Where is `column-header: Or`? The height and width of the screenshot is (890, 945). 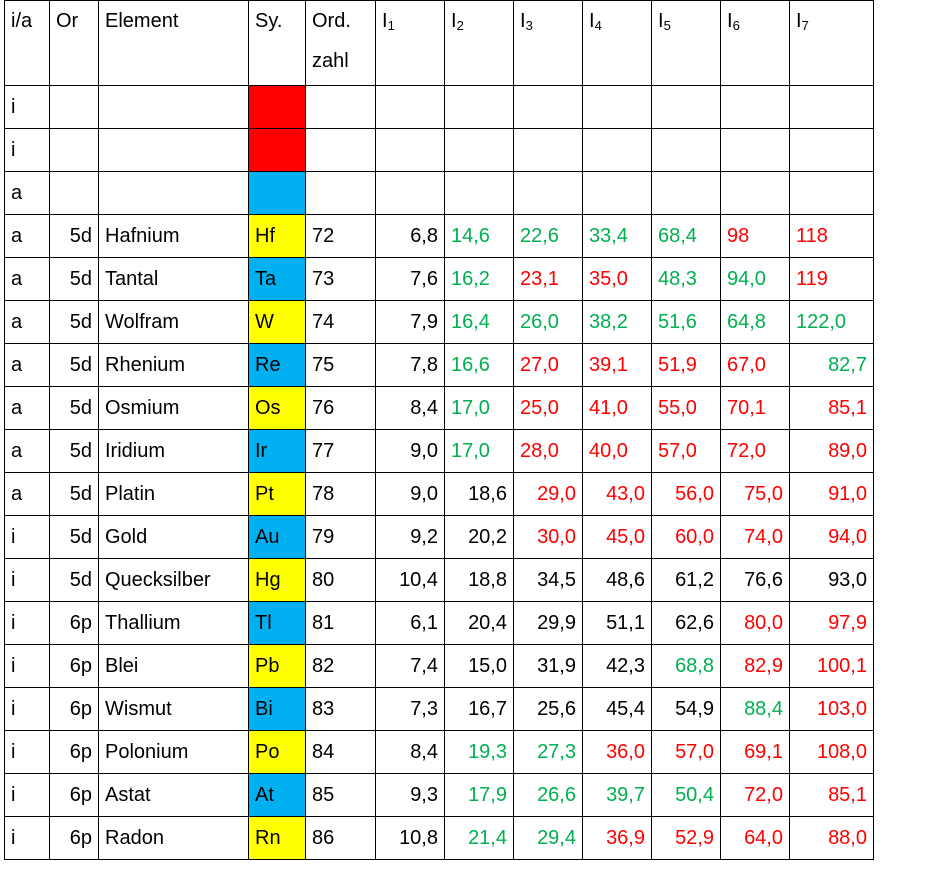 column-header: Or is located at coordinates (74, 43).